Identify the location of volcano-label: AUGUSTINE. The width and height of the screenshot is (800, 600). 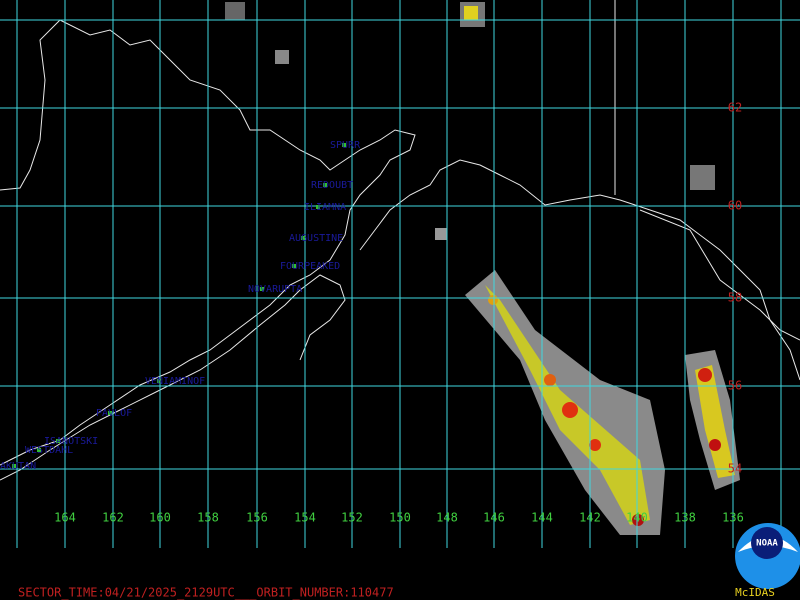
(316, 238).